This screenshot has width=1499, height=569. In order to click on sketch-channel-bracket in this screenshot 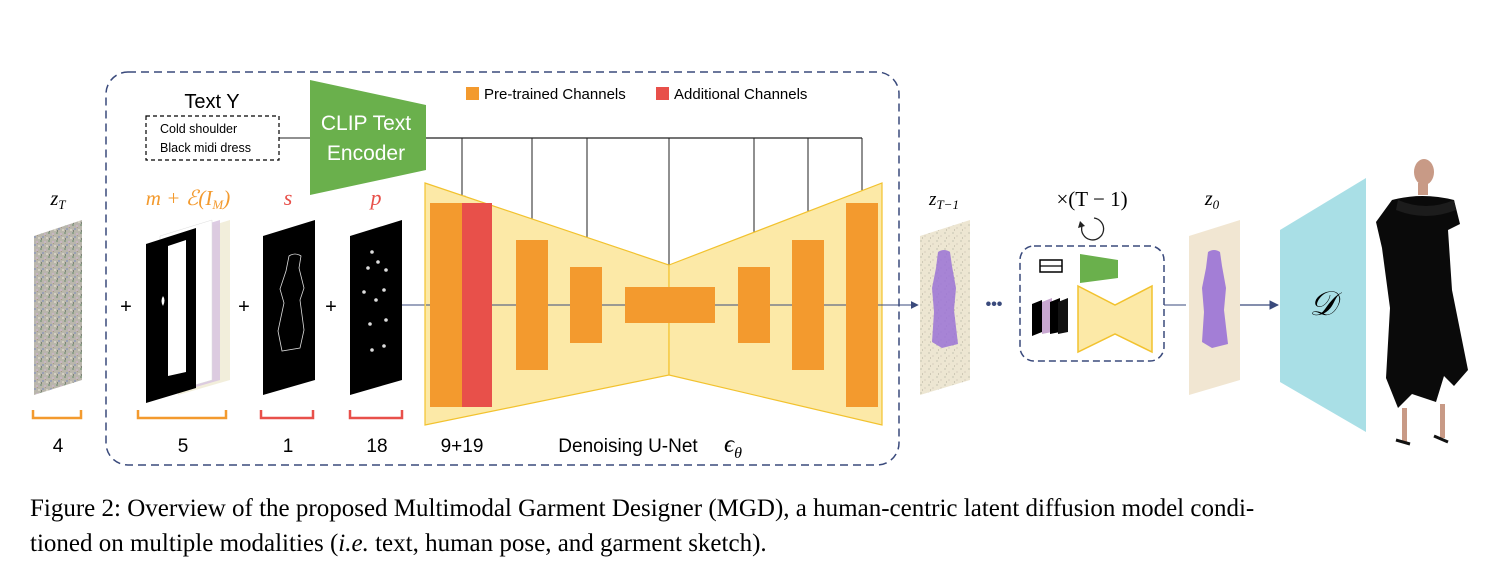, I will do `click(287, 415)`.